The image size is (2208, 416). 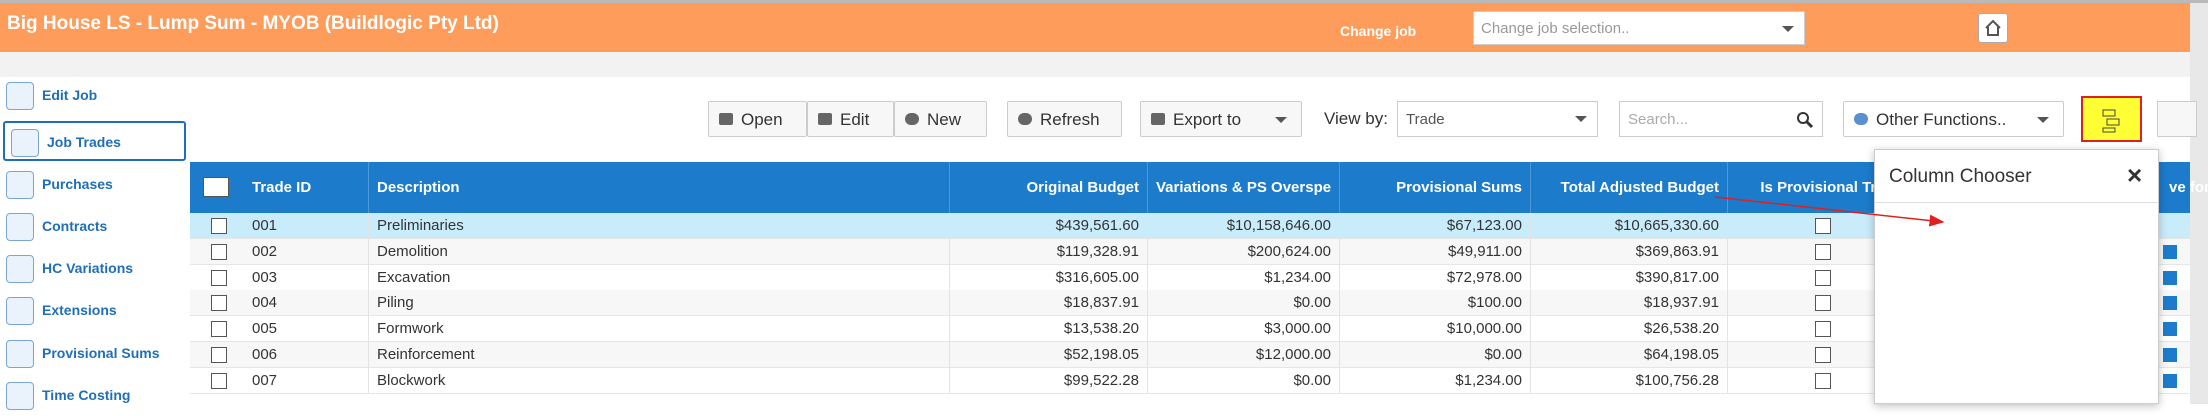 What do you see at coordinates (1555, 28) in the screenshot?
I see `job-select-placeholder: Change job selection..` at bounding box center [1555, 28].